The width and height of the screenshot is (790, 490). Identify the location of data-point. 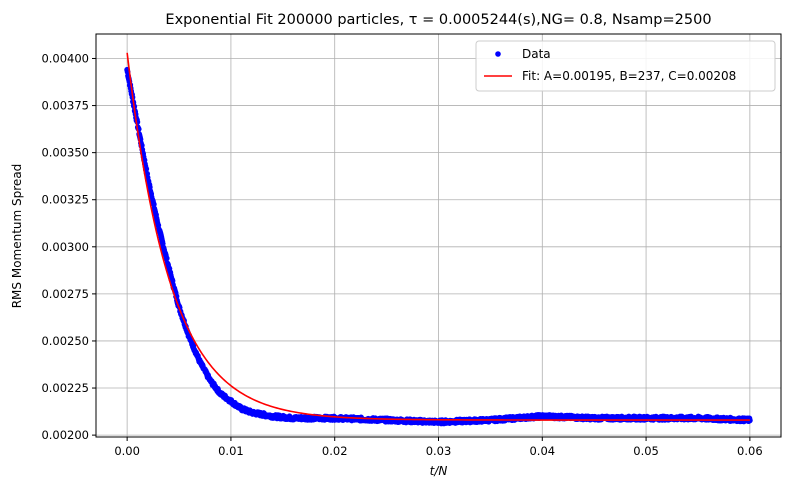
(166, 258).